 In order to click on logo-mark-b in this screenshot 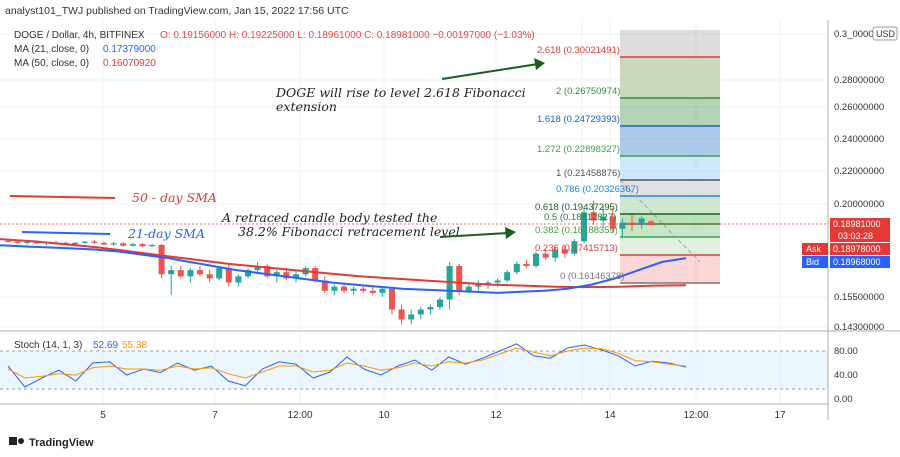, I will do `click(21, 441)`.